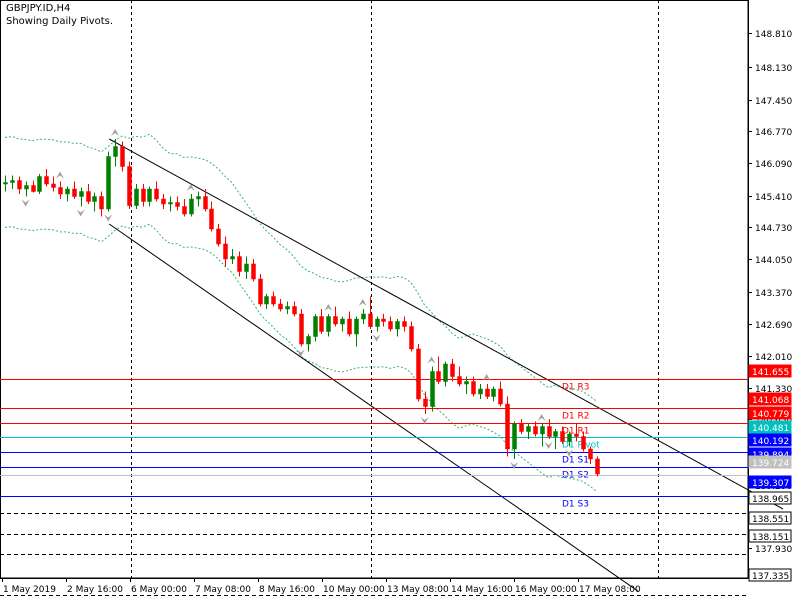 Image resolution: width=800 pixels, height=600 pixels. Describe the element at coordinates (190, 187) in the screenshot. I see `fractal-up-icon` at that location.